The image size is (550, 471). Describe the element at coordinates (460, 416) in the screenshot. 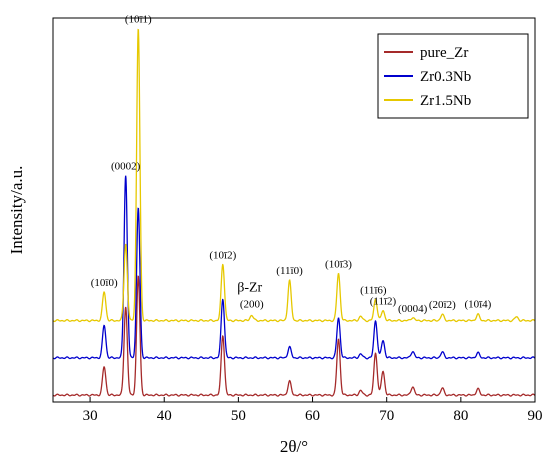

I see `x-tick-label: 80` at that location.